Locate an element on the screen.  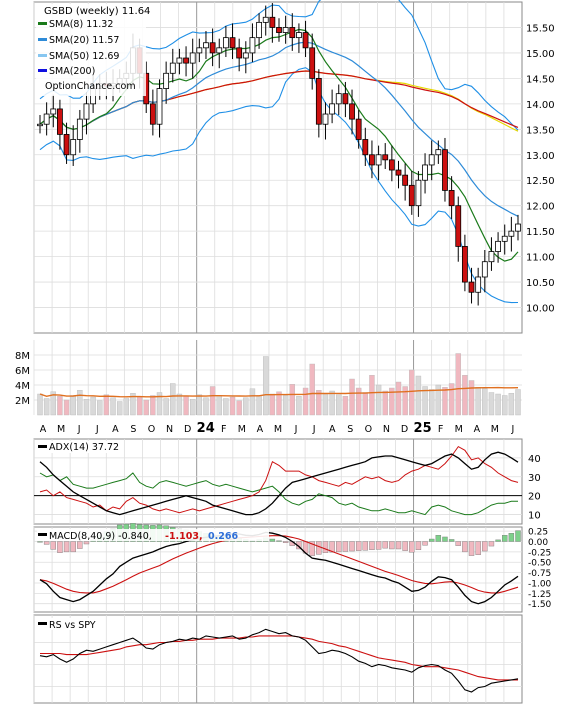
macd-tick-label: -1.00 is located at coordinates (540, 584).